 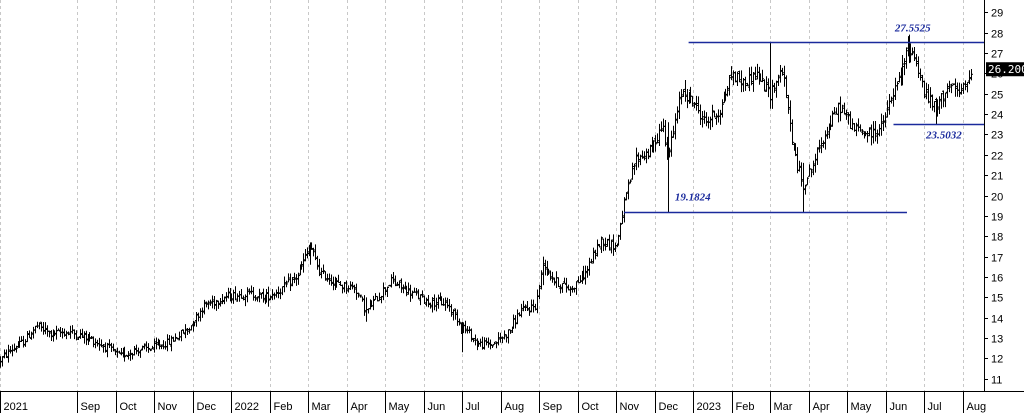 I want to click on y-tick-label: 17, so click(x=997, y=259).